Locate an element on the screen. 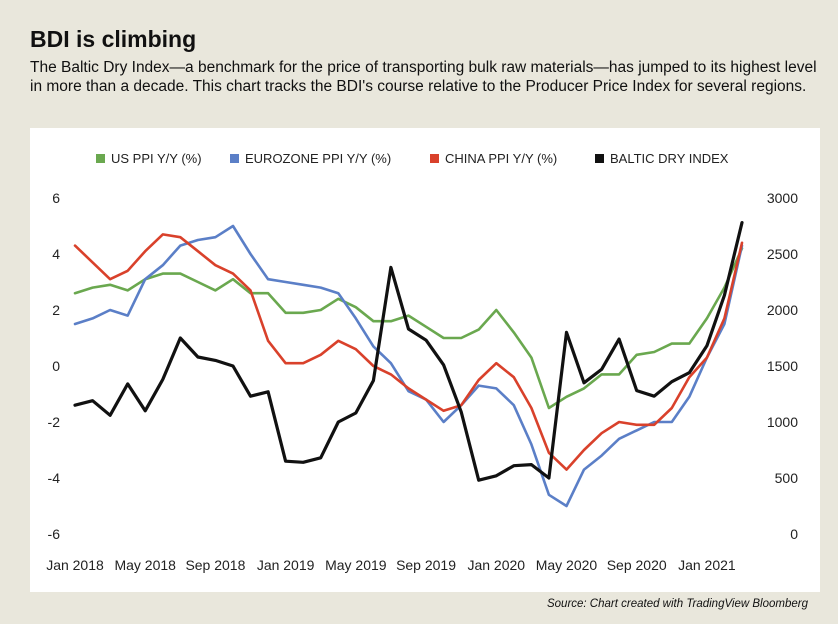  x-tick-label: Jan 2019 is located at coordinates (286, 565).